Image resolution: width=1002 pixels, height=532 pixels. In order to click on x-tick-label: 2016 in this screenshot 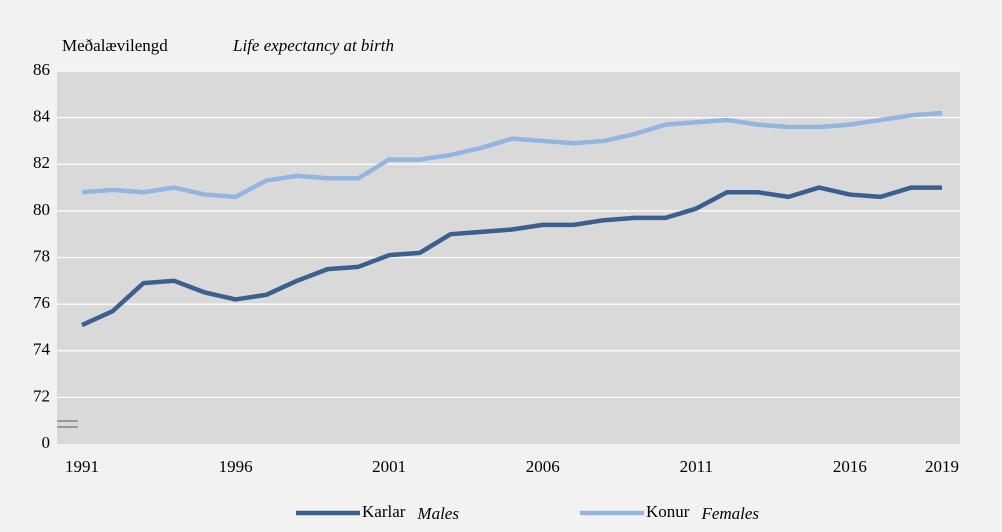, I will do `click(850, 466)`.